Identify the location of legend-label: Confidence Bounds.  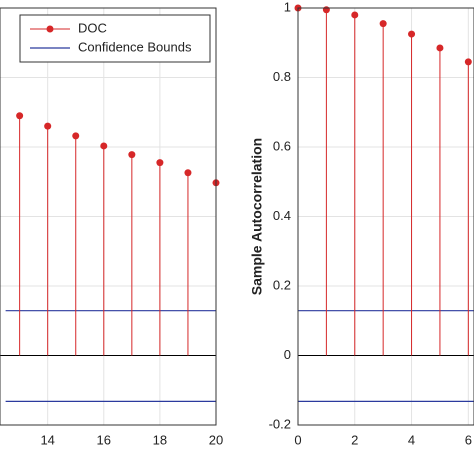
(135, 46).